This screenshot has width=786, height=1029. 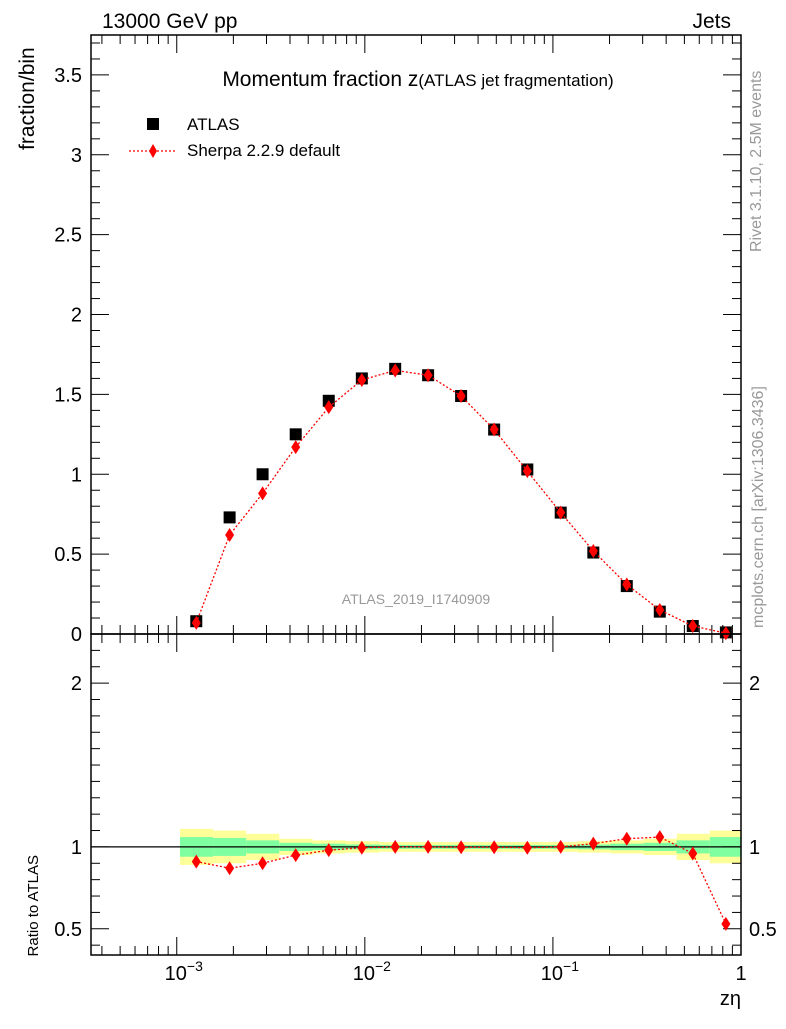 I want to click on main-y-tick-label: 3, so click(x=76, y=156).